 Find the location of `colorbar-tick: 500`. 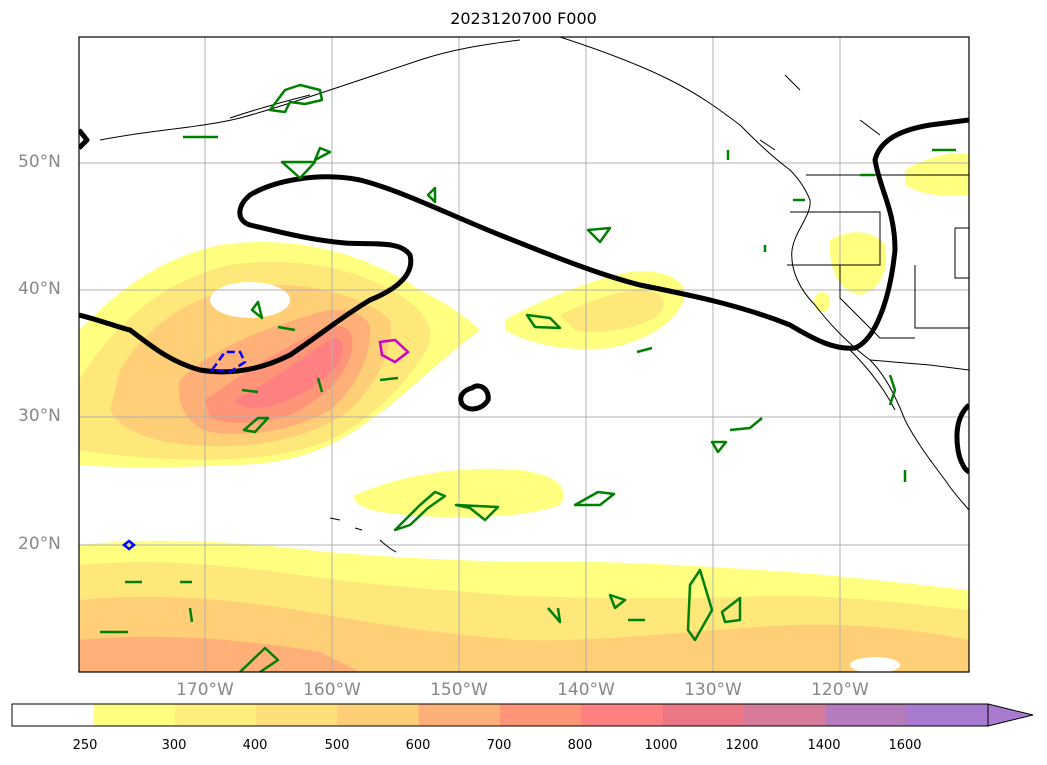

colorbar-tick: 500 is located at coordinates (337, 745).